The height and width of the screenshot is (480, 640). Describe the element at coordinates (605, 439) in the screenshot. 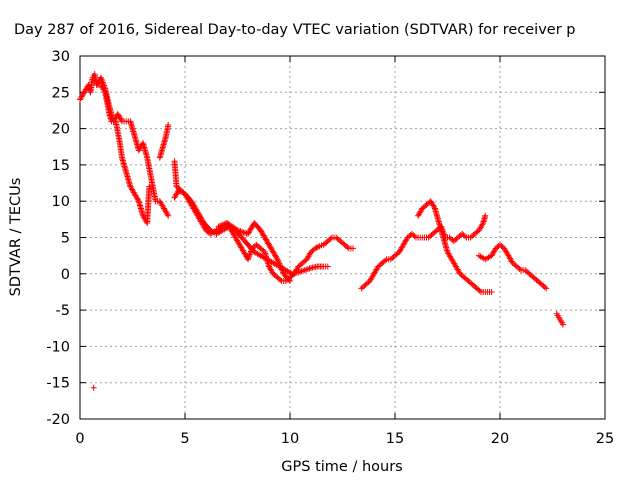

I see `x-tick-label: 25` at that location.